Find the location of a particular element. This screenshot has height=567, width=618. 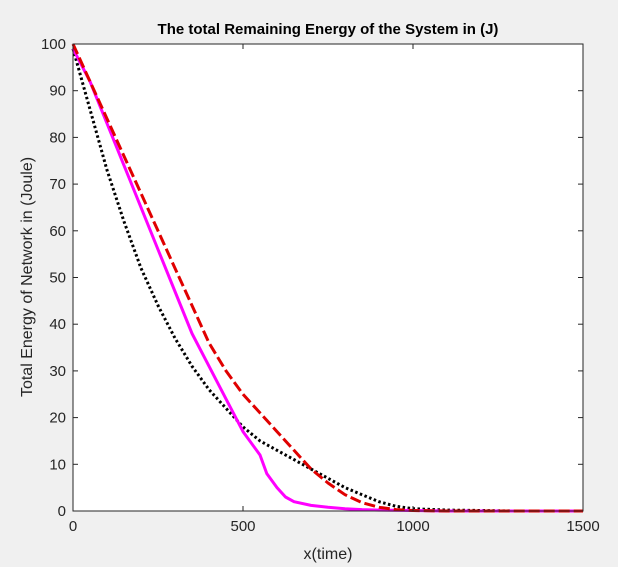

y-tick-label: 20 is located at coordinates (57, 418).